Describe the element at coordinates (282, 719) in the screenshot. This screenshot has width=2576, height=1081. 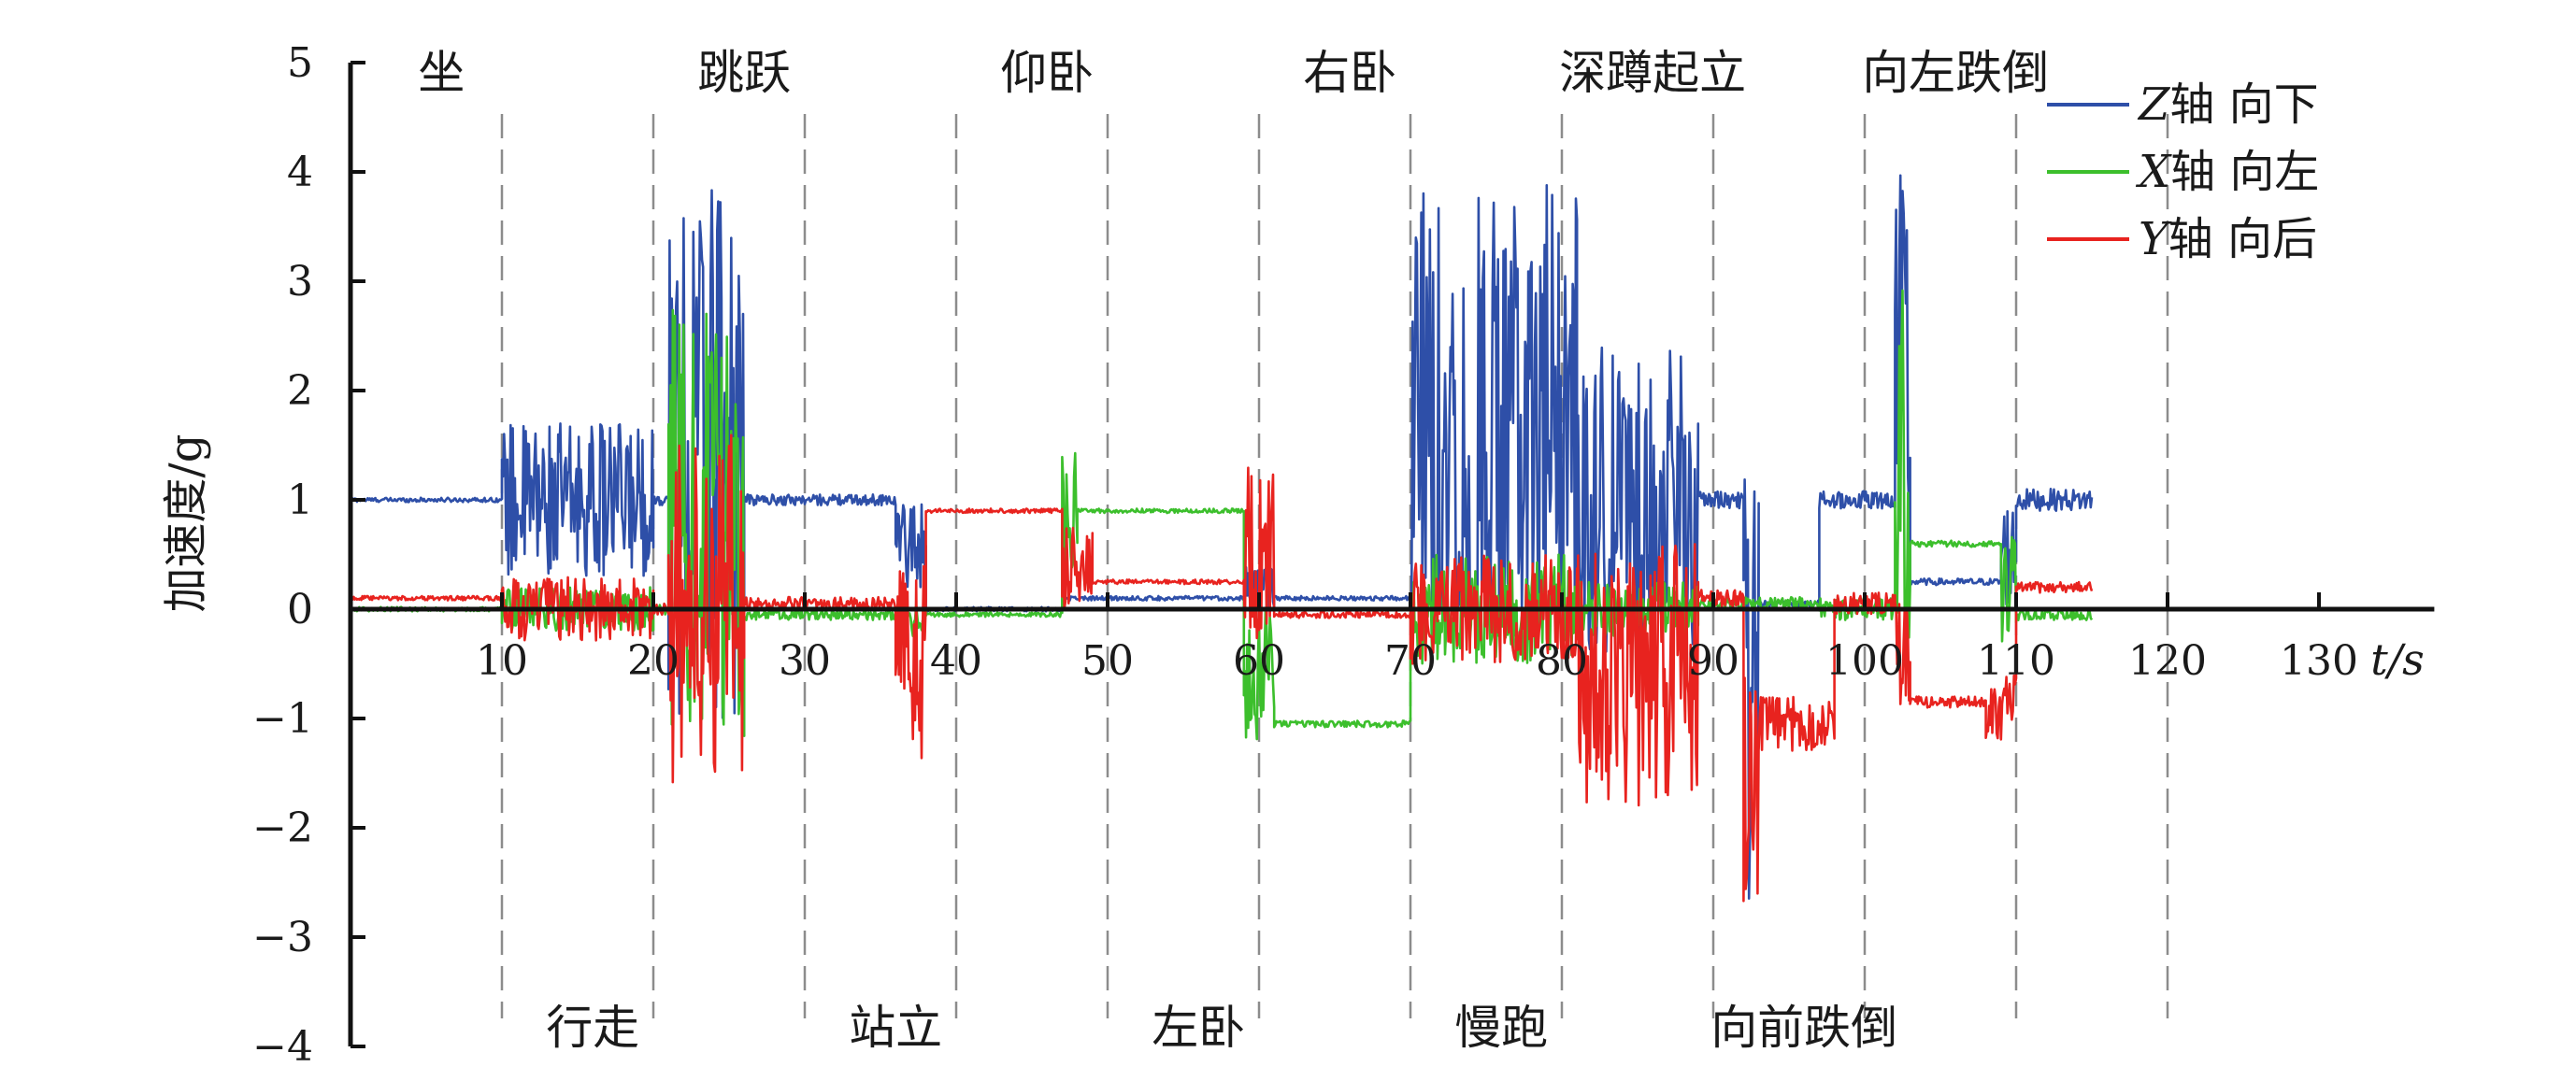
I see `y-tick-label: −1` at that location.